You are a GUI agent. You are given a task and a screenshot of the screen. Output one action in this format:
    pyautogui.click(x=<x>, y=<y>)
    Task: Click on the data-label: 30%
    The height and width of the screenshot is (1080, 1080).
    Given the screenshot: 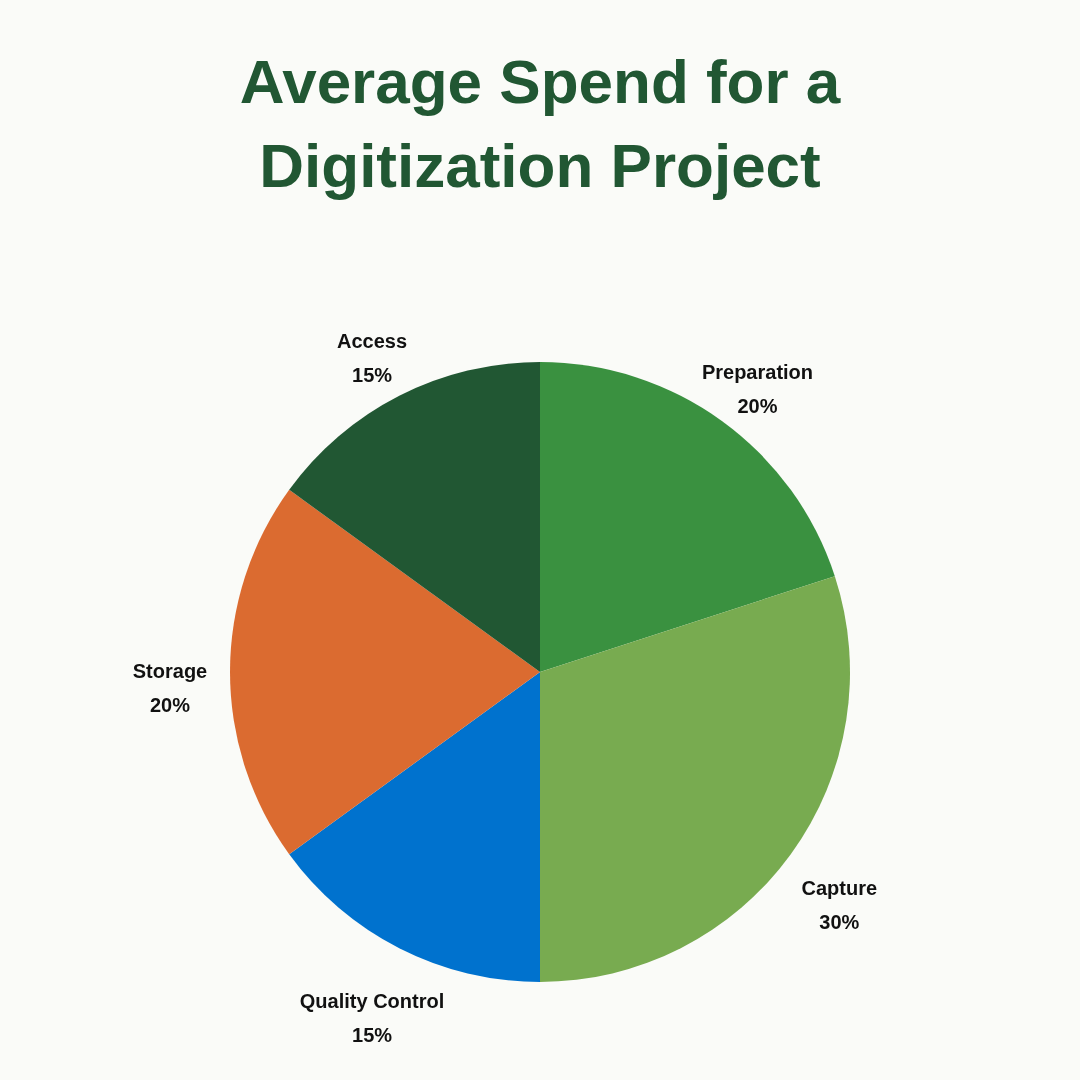 What is the action you would take?
    pyautogui.click(x=839, y=922)
    